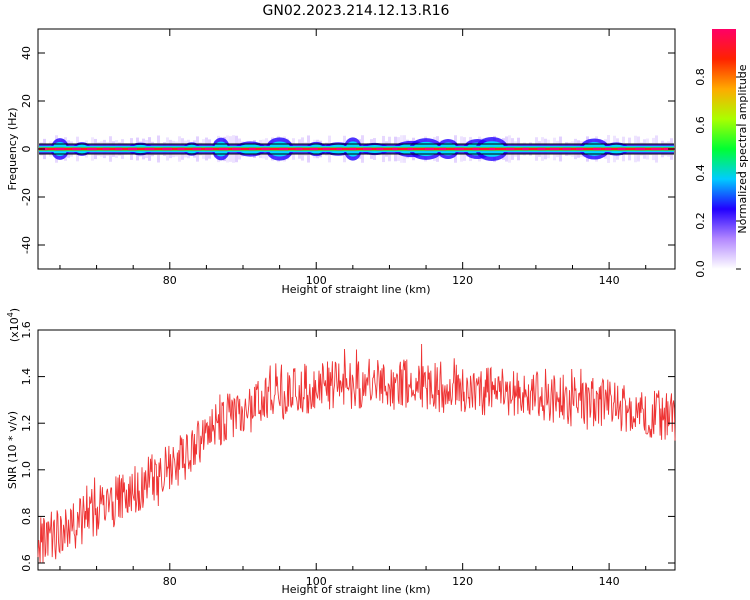 The width and height of the screenshot is (750, 600). Describe the element at coordinates (26, 377) in the screenshot. I see `y-tick-label: 1.4` at that location.